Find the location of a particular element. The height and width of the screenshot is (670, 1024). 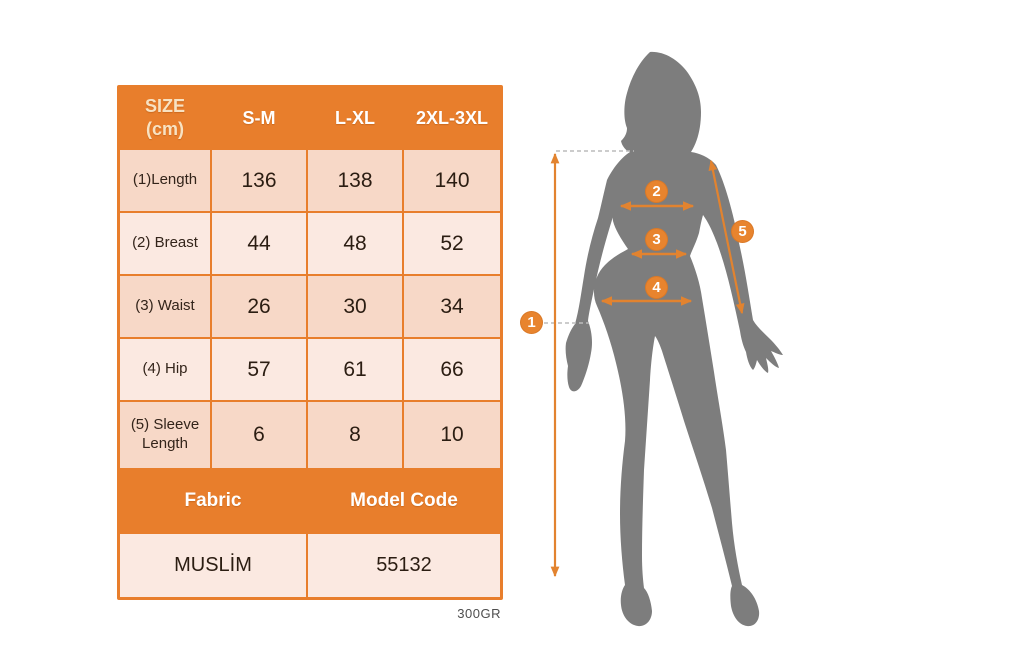

breast-2xl-3xl: 52 is located at coordinates (452, 243).